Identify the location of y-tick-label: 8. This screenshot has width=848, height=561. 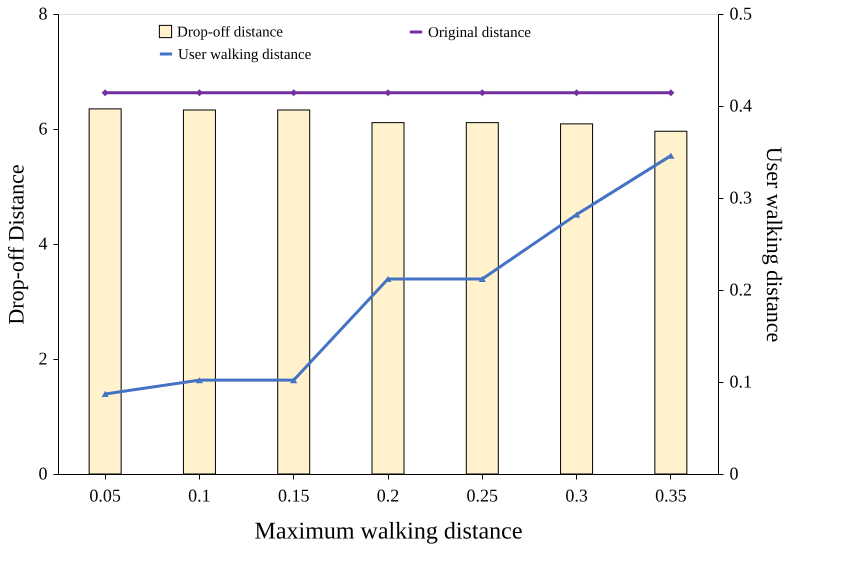
(43, 14).